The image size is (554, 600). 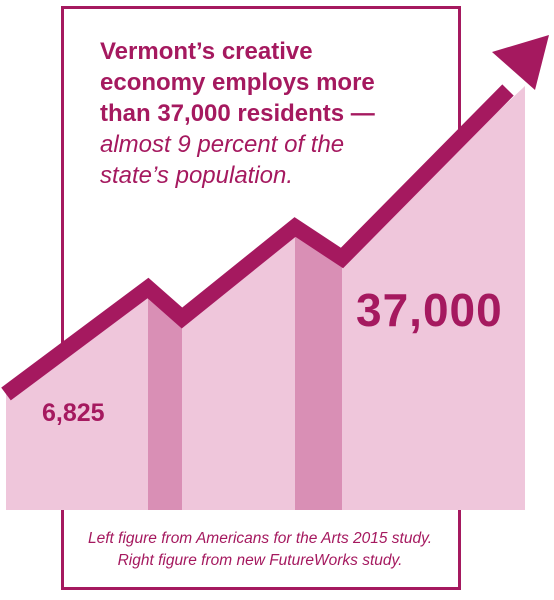 What do you see at coordinates (260, 560) in the screenshot?
I see `caption-line-2: Right figure from new FutureWorks study.` at bounding box center [260, 560].